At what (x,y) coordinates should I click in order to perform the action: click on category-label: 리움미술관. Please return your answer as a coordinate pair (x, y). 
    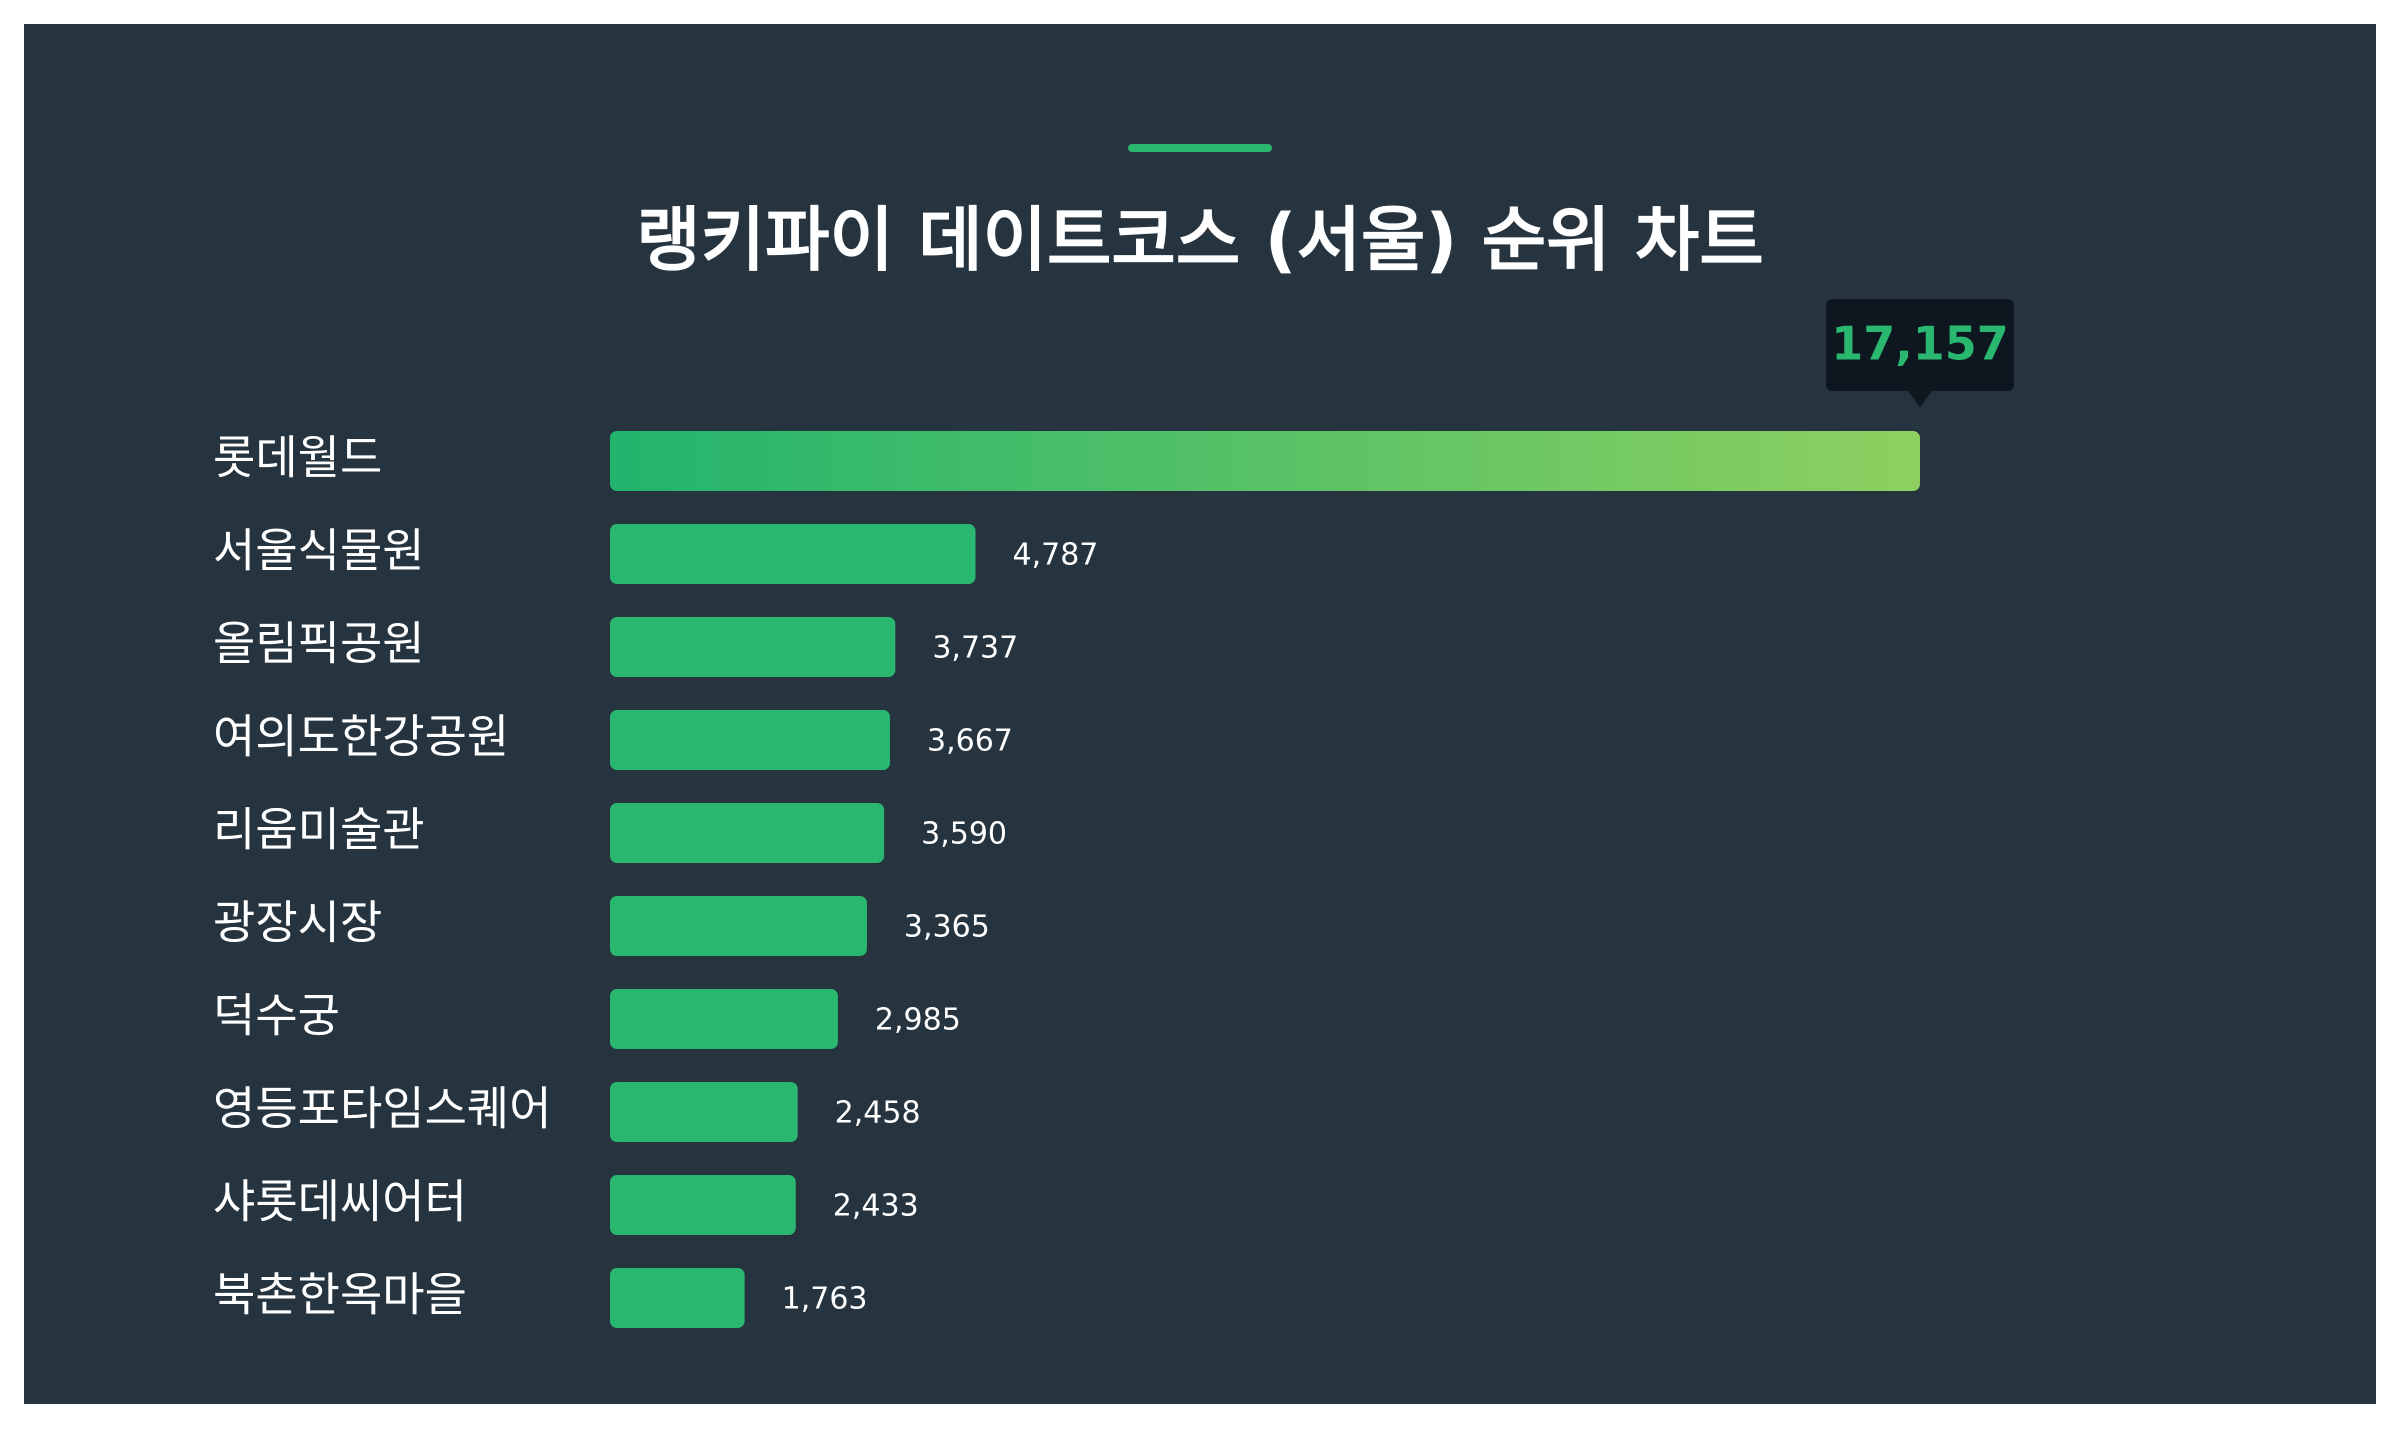
    Looking at the image, I should click on (319, 830).